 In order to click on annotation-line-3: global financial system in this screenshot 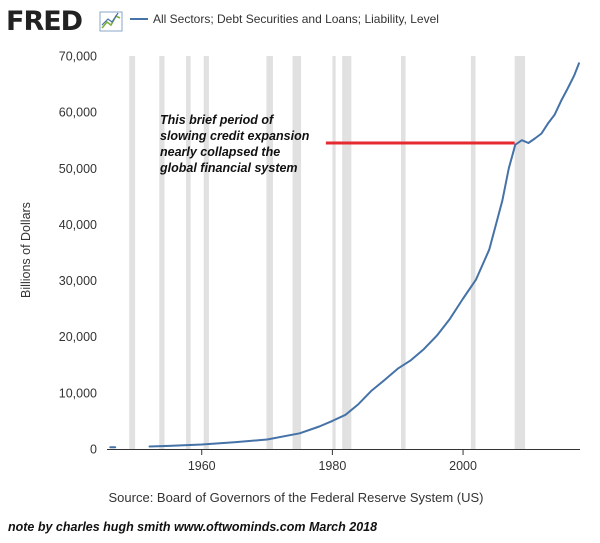, I will do `click(228, 168)`.